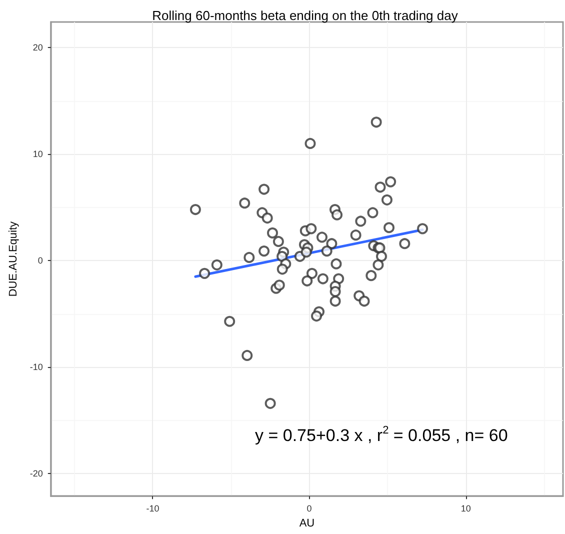  I want to click on y-tick-label: 20, so click(37, 47).